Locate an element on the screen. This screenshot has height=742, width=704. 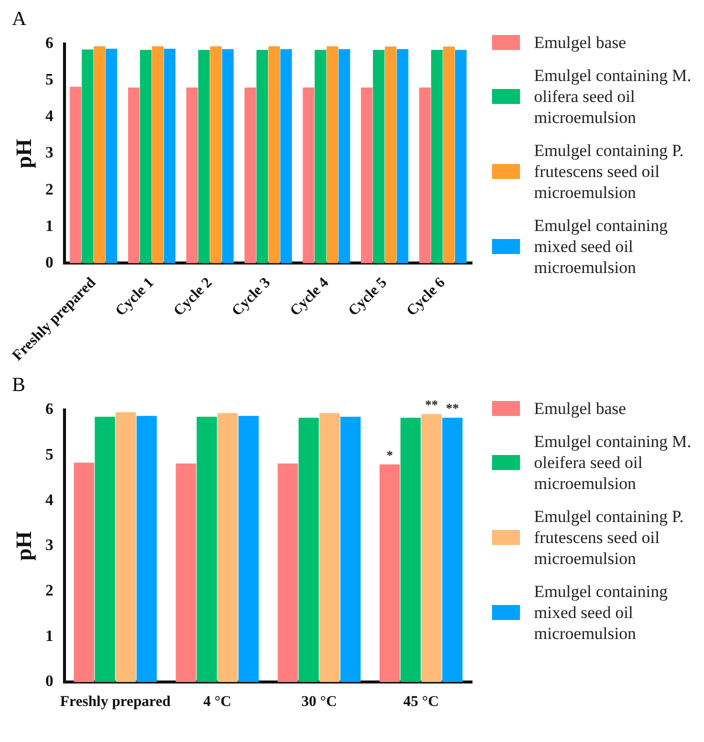
chart-title: B is located at coordinates (18, 385).